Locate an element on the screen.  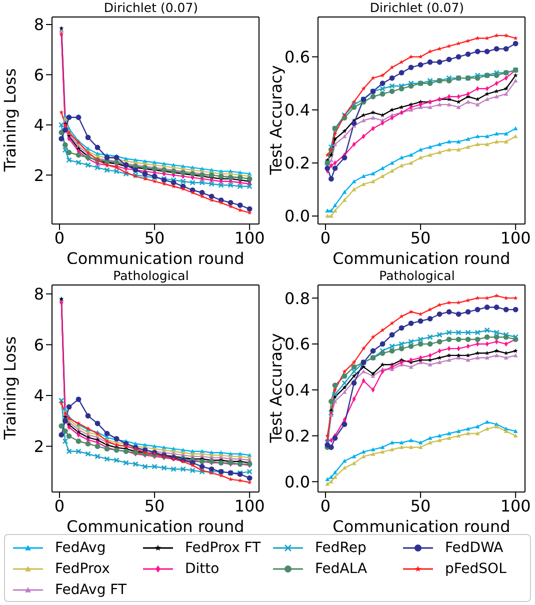
legend-label: FedAvg is located at coordinates (80, 548).